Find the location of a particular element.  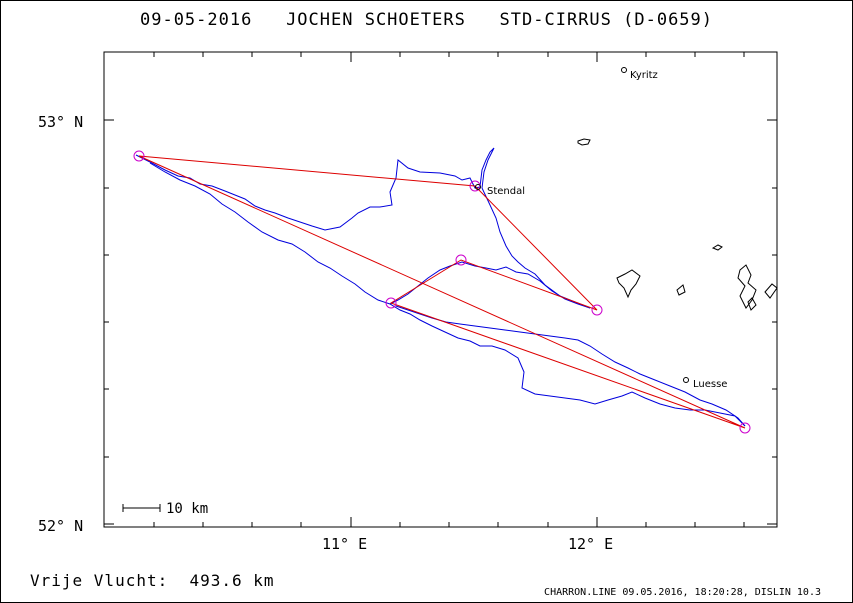

place-marker-stendal is located at coordinates (478, 187).